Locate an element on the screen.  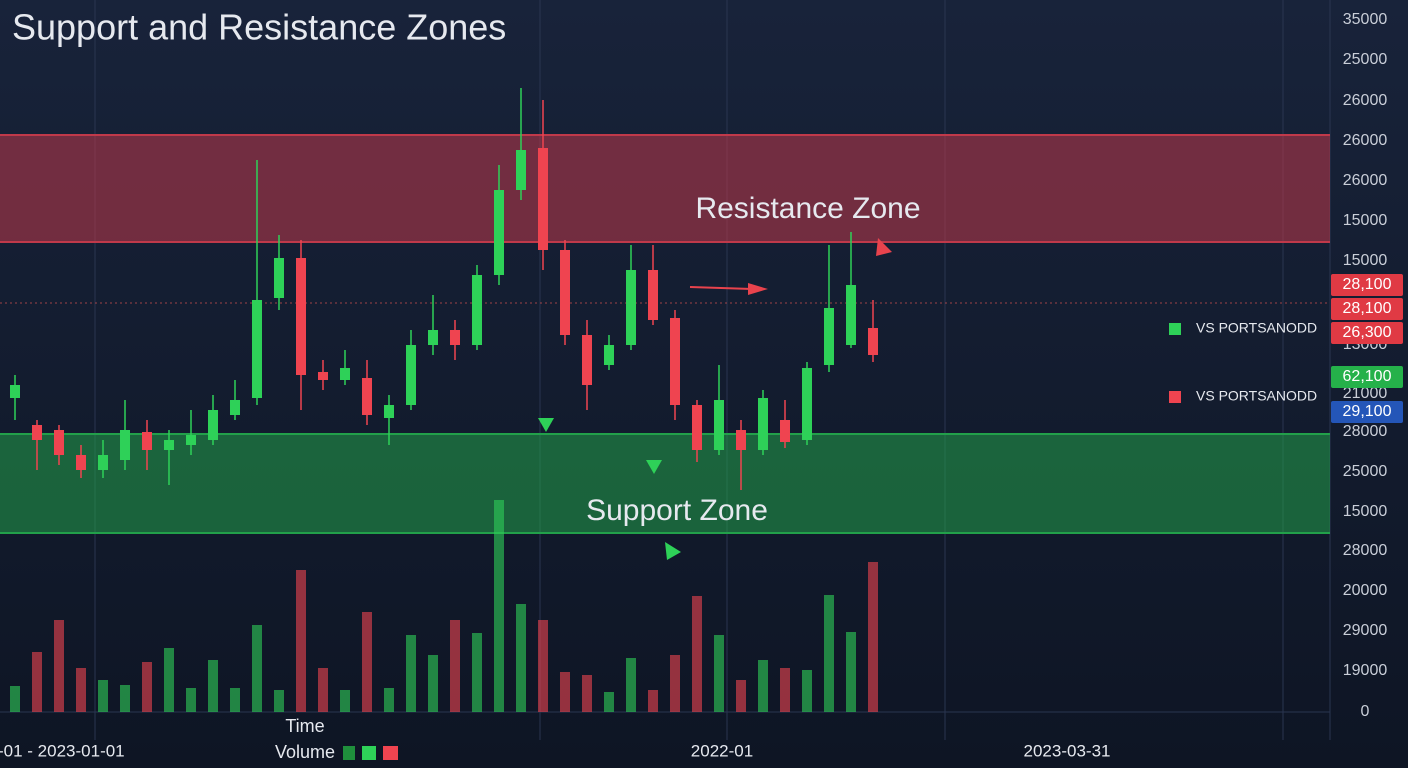
y-tick-label: 29000 is located at coordinates (1365, 630).